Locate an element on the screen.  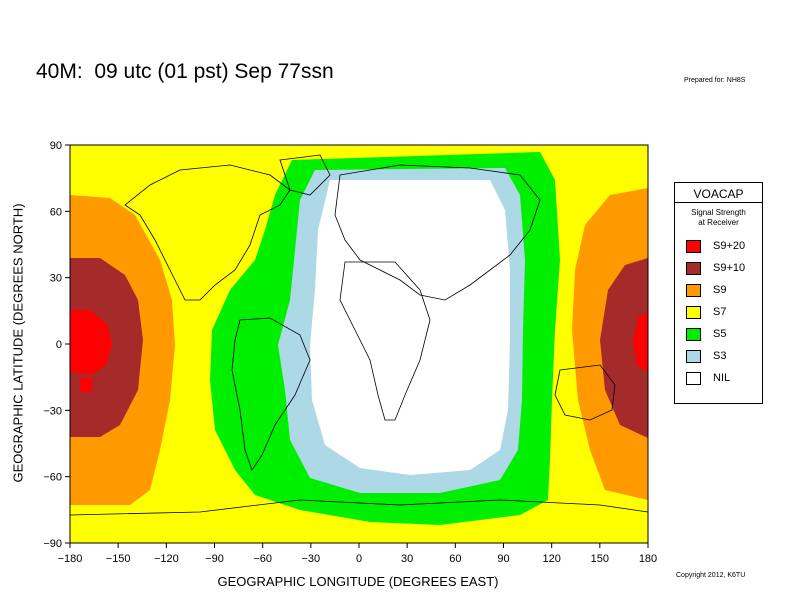
y-tick-label: −30 is located at coordinates (52, 411).